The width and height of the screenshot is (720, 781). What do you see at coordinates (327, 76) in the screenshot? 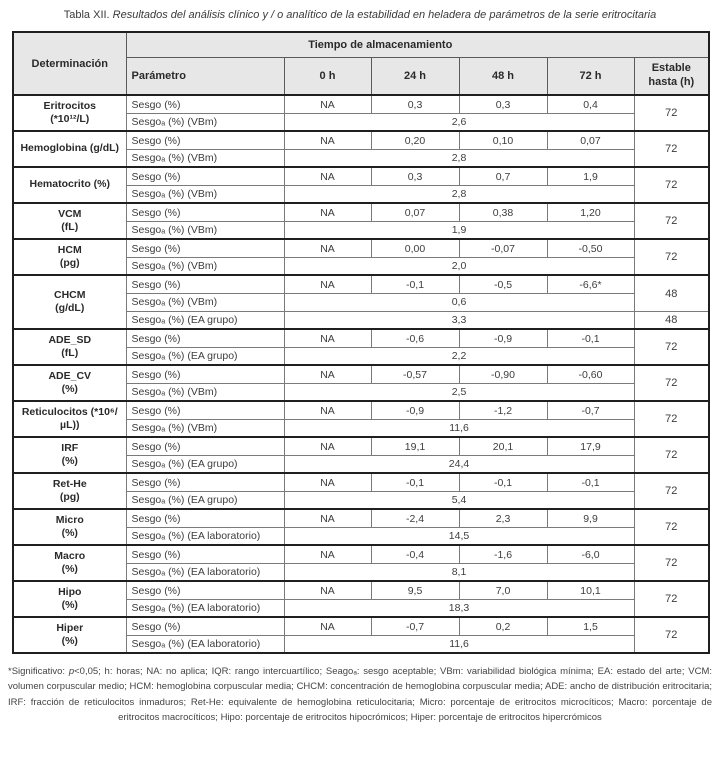
I see `header-time-0h: 0 h` at bounding box center [327, 76].